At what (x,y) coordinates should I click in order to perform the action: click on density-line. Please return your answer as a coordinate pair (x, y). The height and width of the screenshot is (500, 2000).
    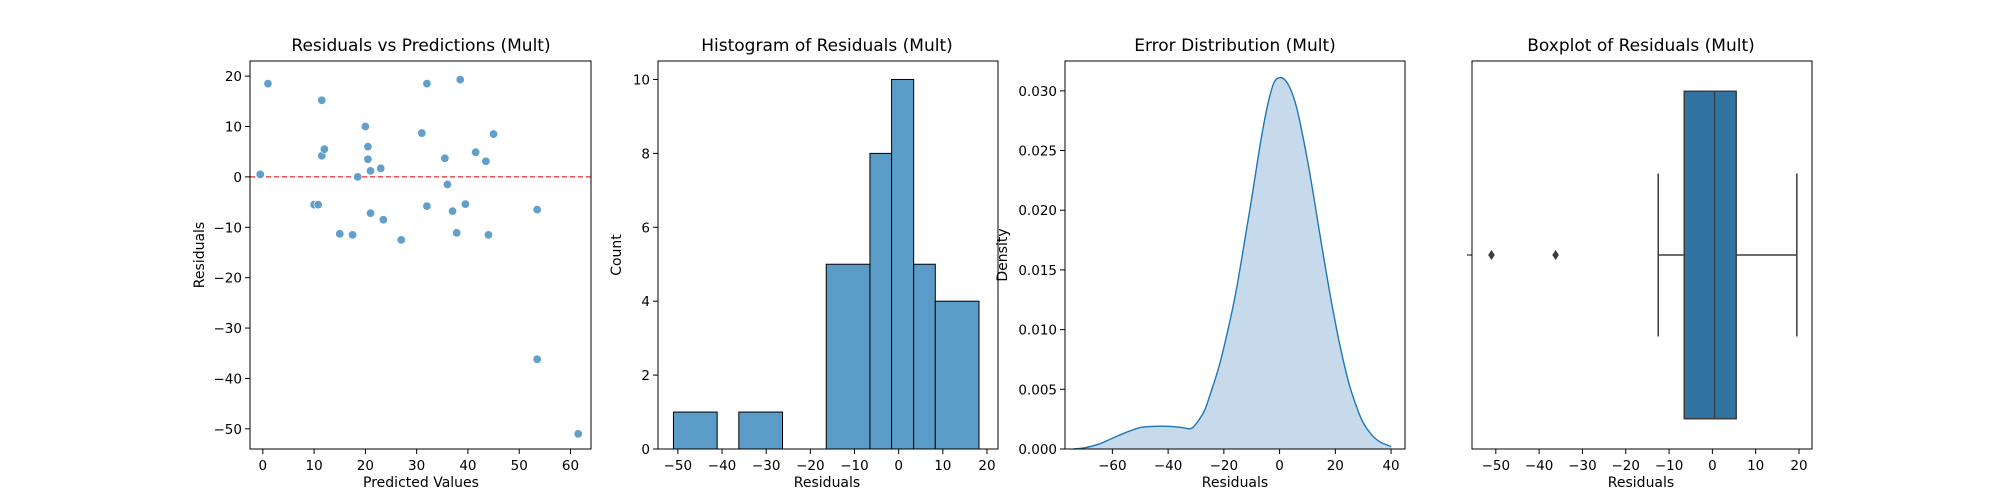
    Looking at the image, I should click on (1232, 263).